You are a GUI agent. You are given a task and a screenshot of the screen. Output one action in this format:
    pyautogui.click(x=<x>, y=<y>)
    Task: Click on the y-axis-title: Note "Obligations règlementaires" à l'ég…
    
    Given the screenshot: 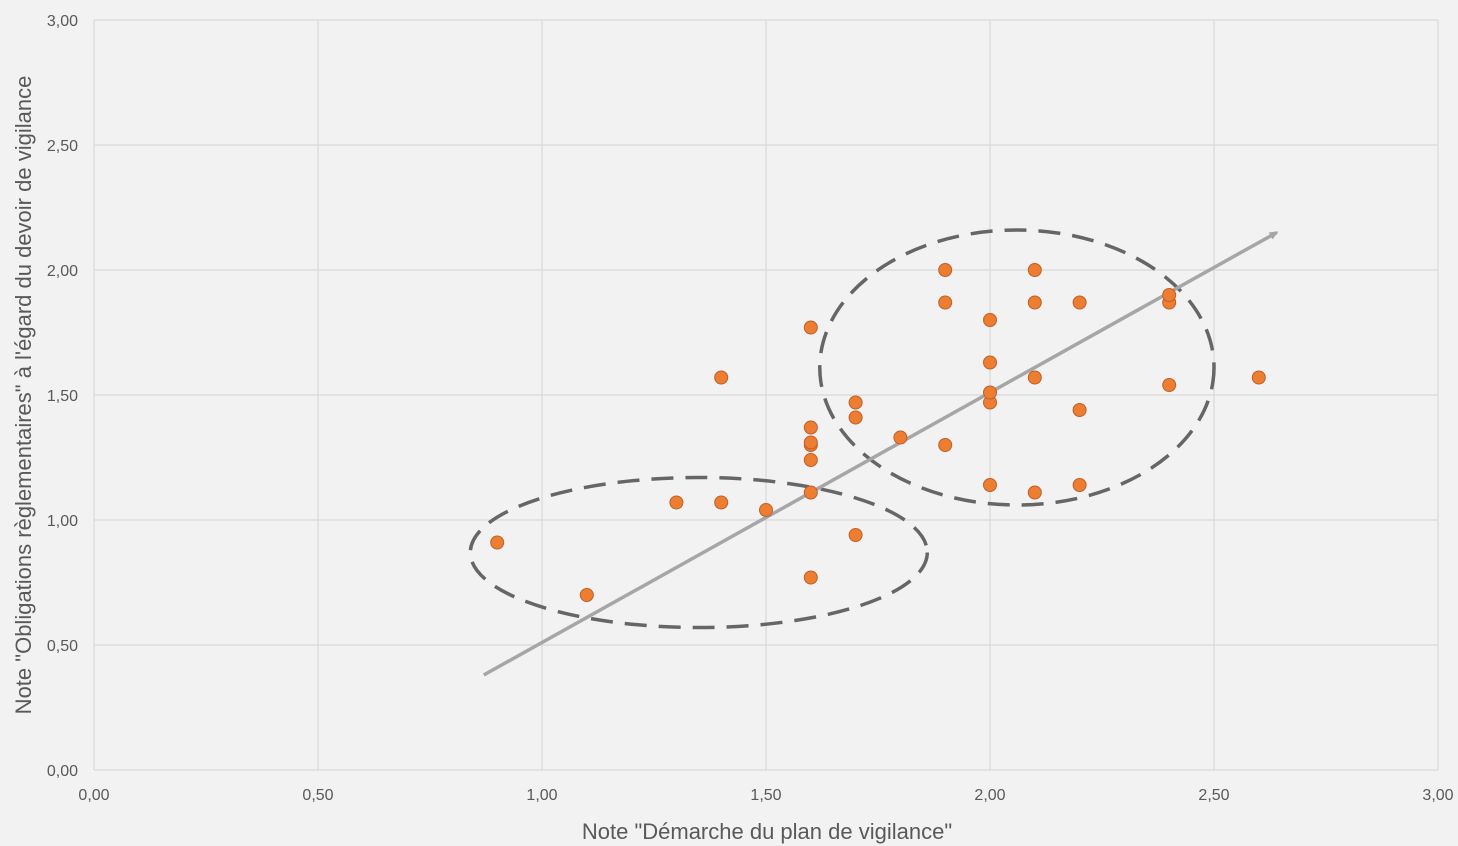 What is the action you would take?
    pyautogui.click(x=23, y=395)
    